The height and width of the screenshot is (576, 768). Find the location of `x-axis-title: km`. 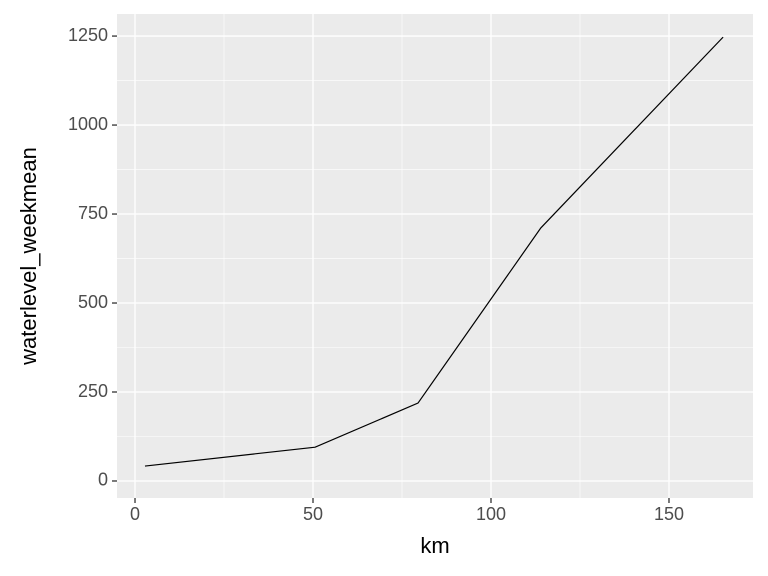

x-axis-title: km is located at coordinates (434, 545).